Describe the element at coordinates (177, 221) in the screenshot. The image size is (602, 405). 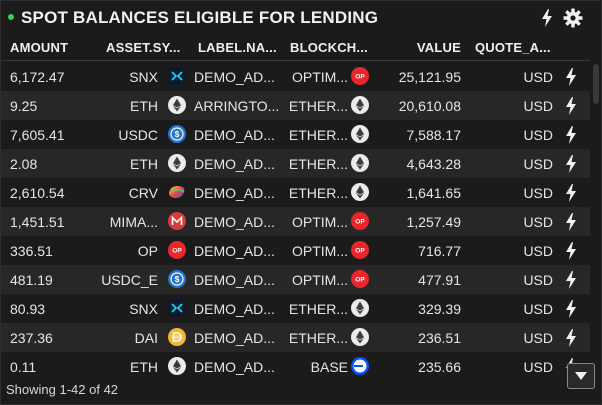
I see `mim-icon` at that location.